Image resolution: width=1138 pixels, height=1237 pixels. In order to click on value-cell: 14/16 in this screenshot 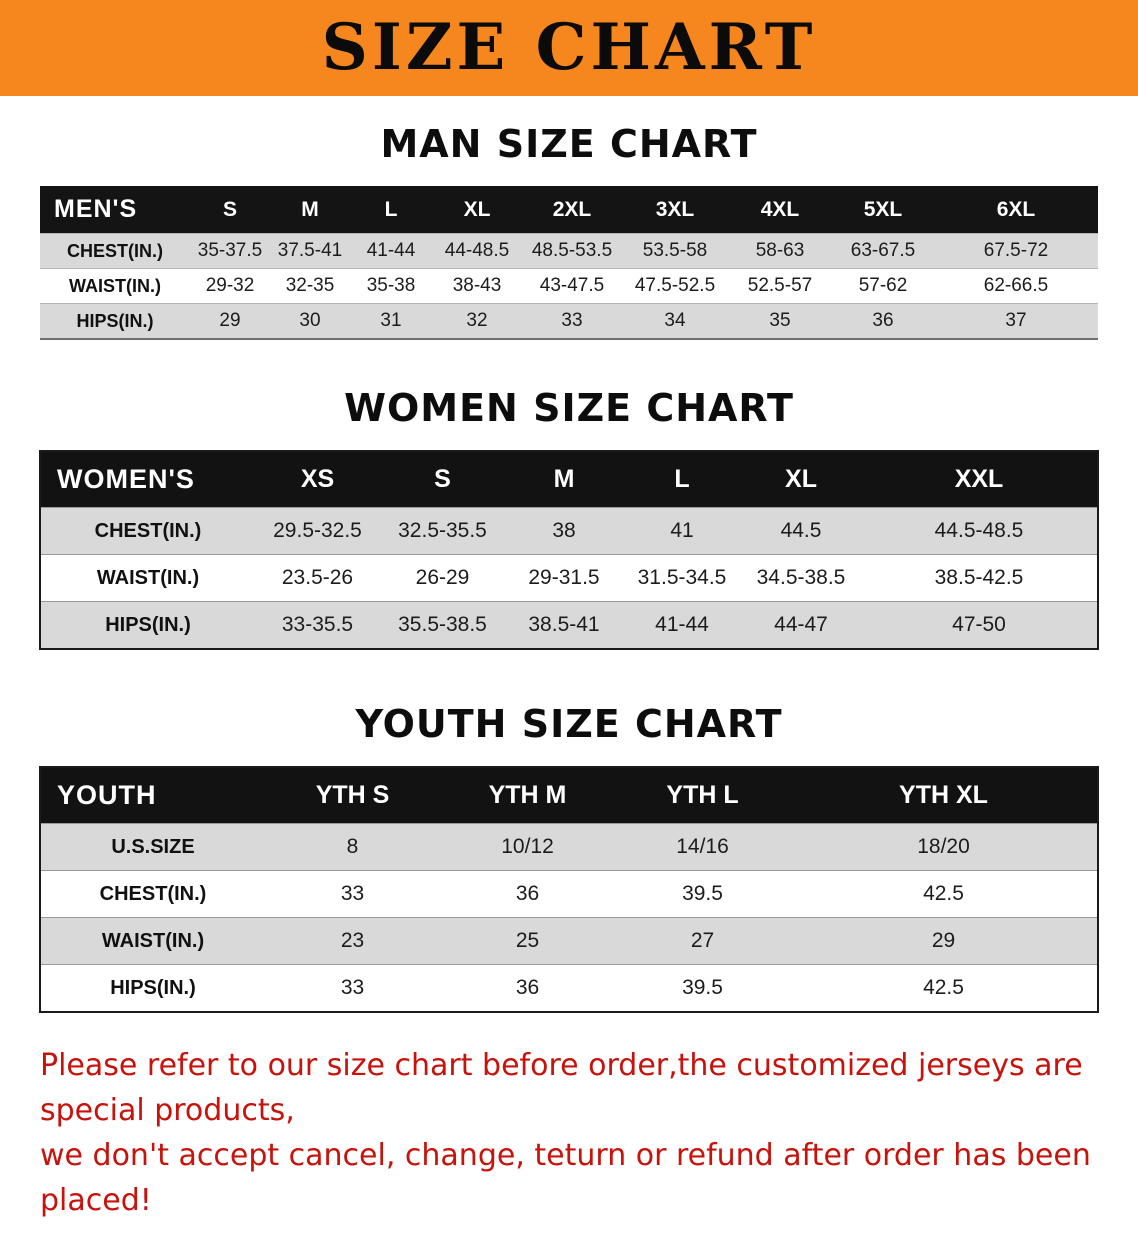, I will do `click(702, 846)`.